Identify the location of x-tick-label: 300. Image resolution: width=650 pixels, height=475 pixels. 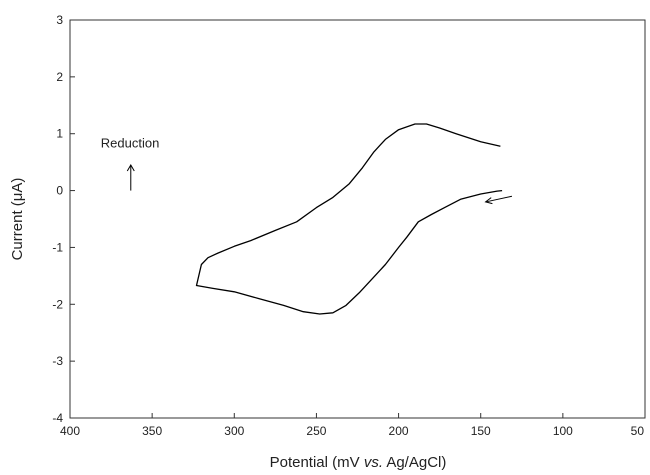
(234, 431).